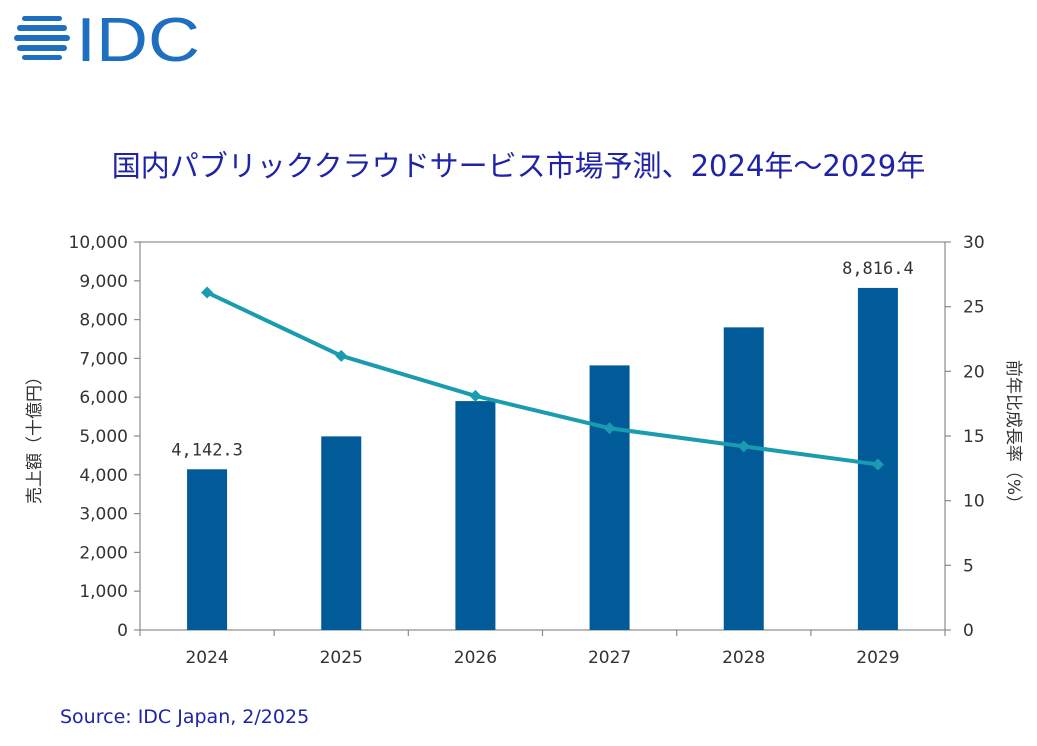 This screenshot has width=1037, height=746. What do you see at coordinates (609, 658) in the screenshot?
I see `x-tick-label: 2027` at bounding box center [609, 658].